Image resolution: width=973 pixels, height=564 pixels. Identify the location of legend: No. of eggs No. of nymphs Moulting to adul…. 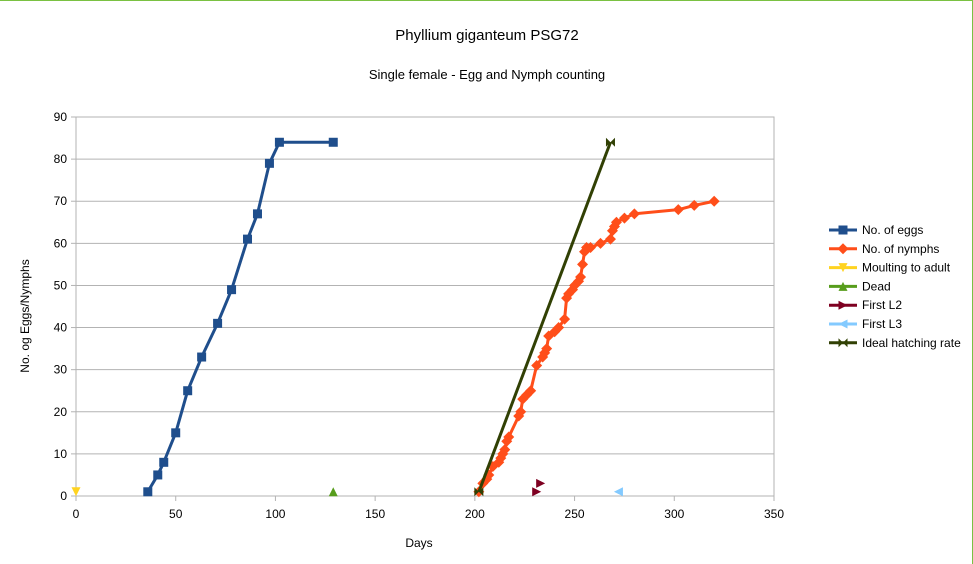
(895, 286).